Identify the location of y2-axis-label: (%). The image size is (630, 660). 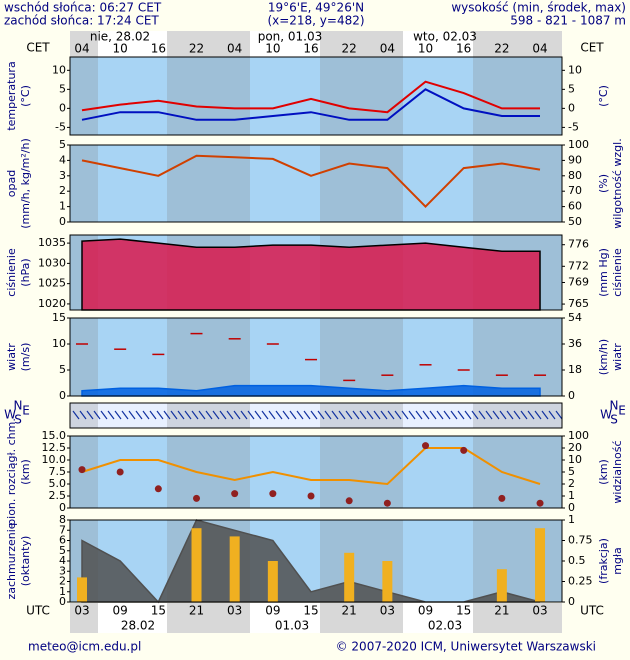
(603, 183).